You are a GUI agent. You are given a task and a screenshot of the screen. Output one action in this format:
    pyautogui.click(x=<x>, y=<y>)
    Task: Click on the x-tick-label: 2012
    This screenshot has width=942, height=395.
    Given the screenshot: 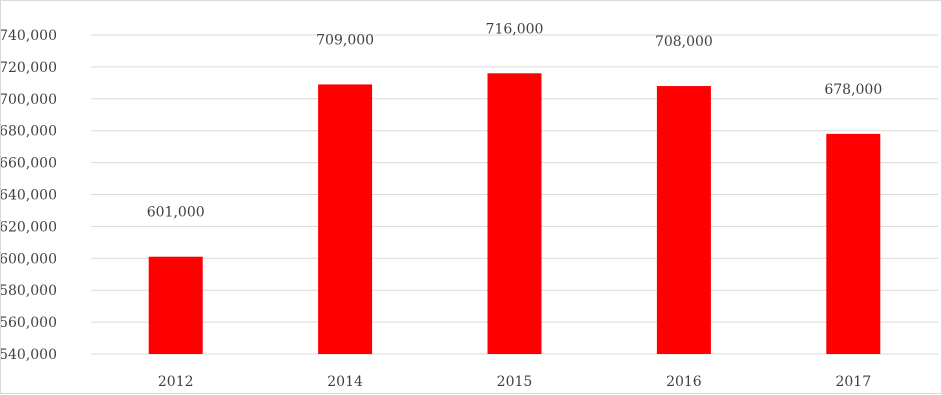 What is the action you would take?
    pyautogui.click(x=176, y=382)
    